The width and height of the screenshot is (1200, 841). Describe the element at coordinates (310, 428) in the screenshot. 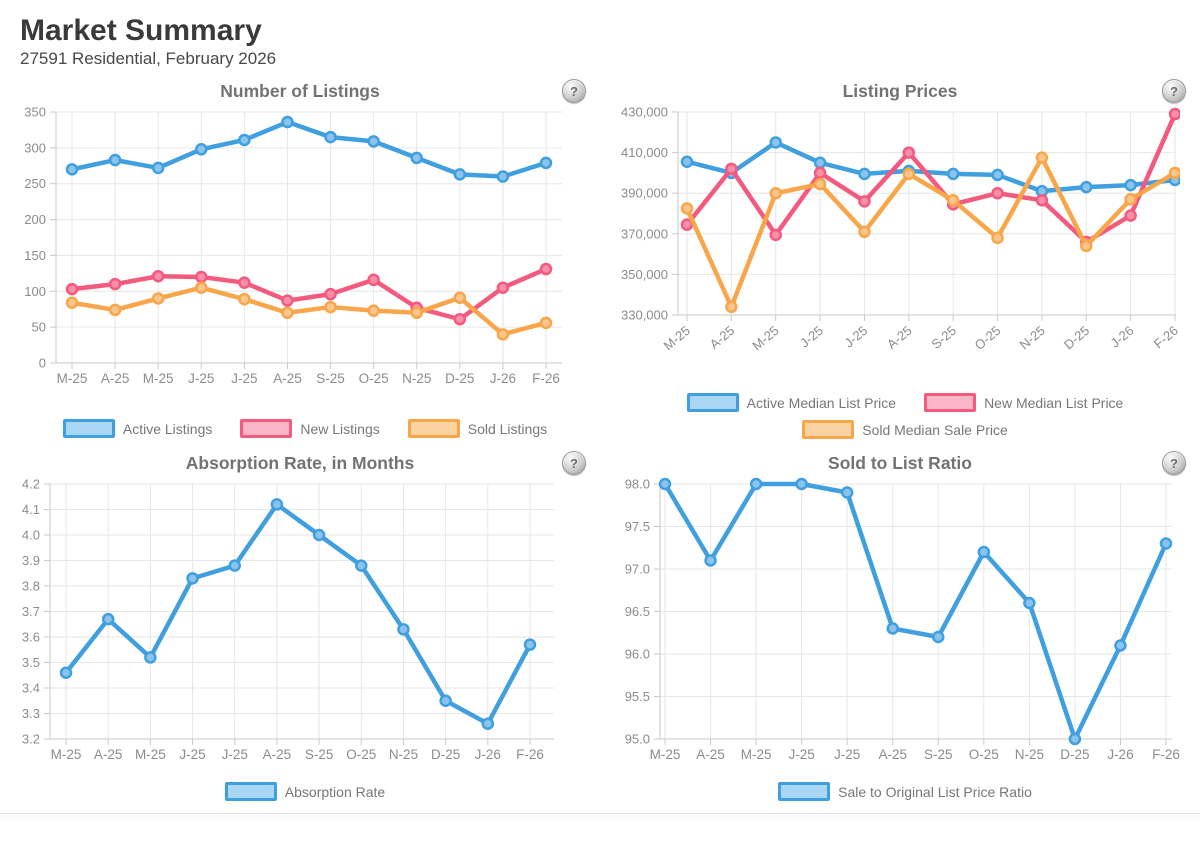

I see `legend-item-new-listings: New Listings` at that location.